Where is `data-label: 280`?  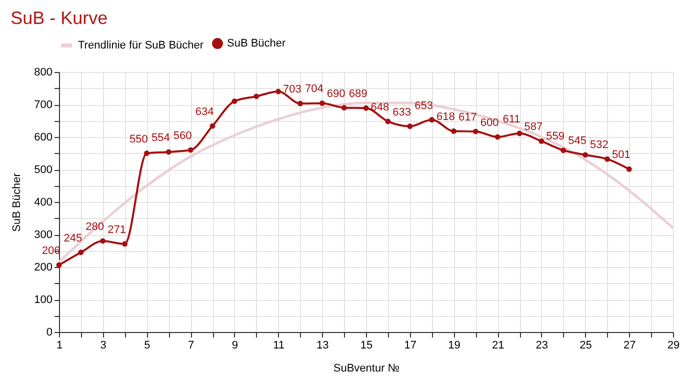
data-label: 280 is located at coordinates (95, 227).